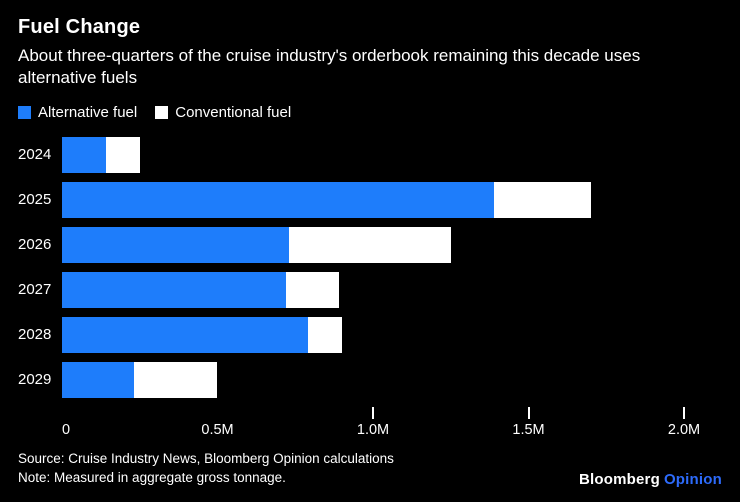 The height and width of the screenshot is (502, 740). Describe the element at coordinates (233, 112) in the screenshot. I see `legend-label: Conventional fuel` at that location.